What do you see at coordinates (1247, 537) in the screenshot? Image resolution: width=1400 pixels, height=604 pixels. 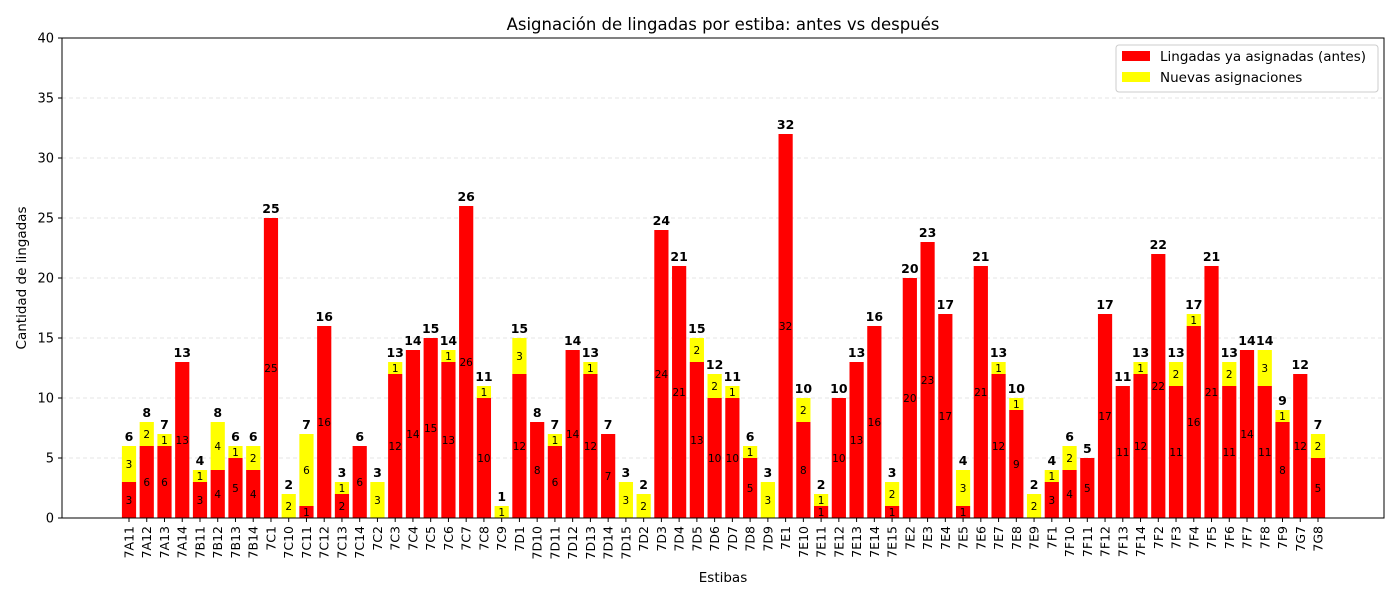 I see `x-tick-label: 7F7` at bounding box center [1247, 537].